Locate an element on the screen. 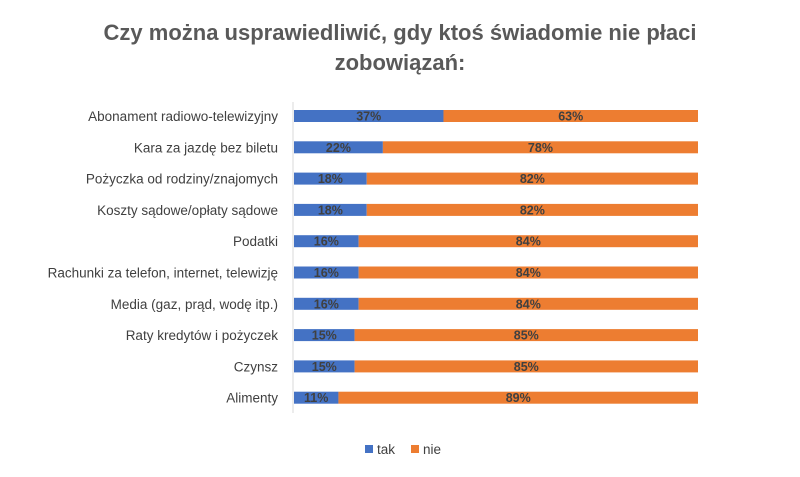 Image resolution: width=800 pixels, height=477 pixels. category-label: Pożyczka od rodziny/znajomych is located at coordinates (182, 179).